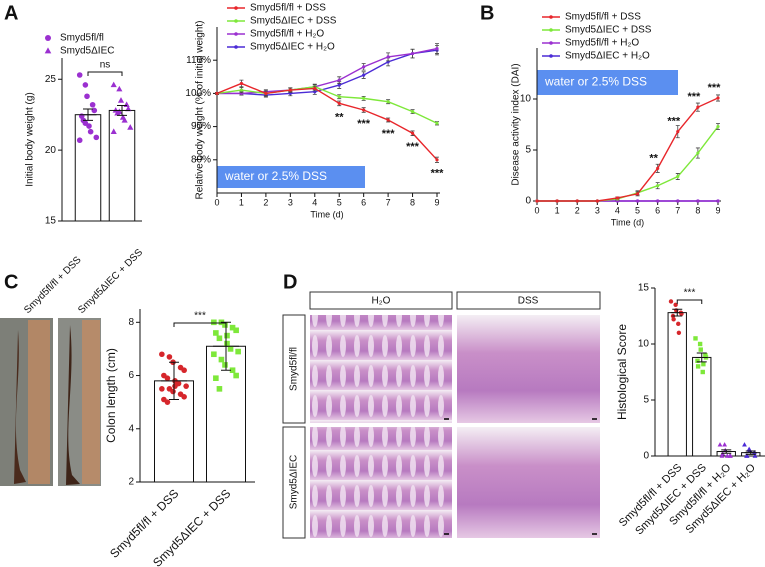 The width and height of the screenshot is (765, 567). I want to click on x-tick-label: 1, so click(241, 202).